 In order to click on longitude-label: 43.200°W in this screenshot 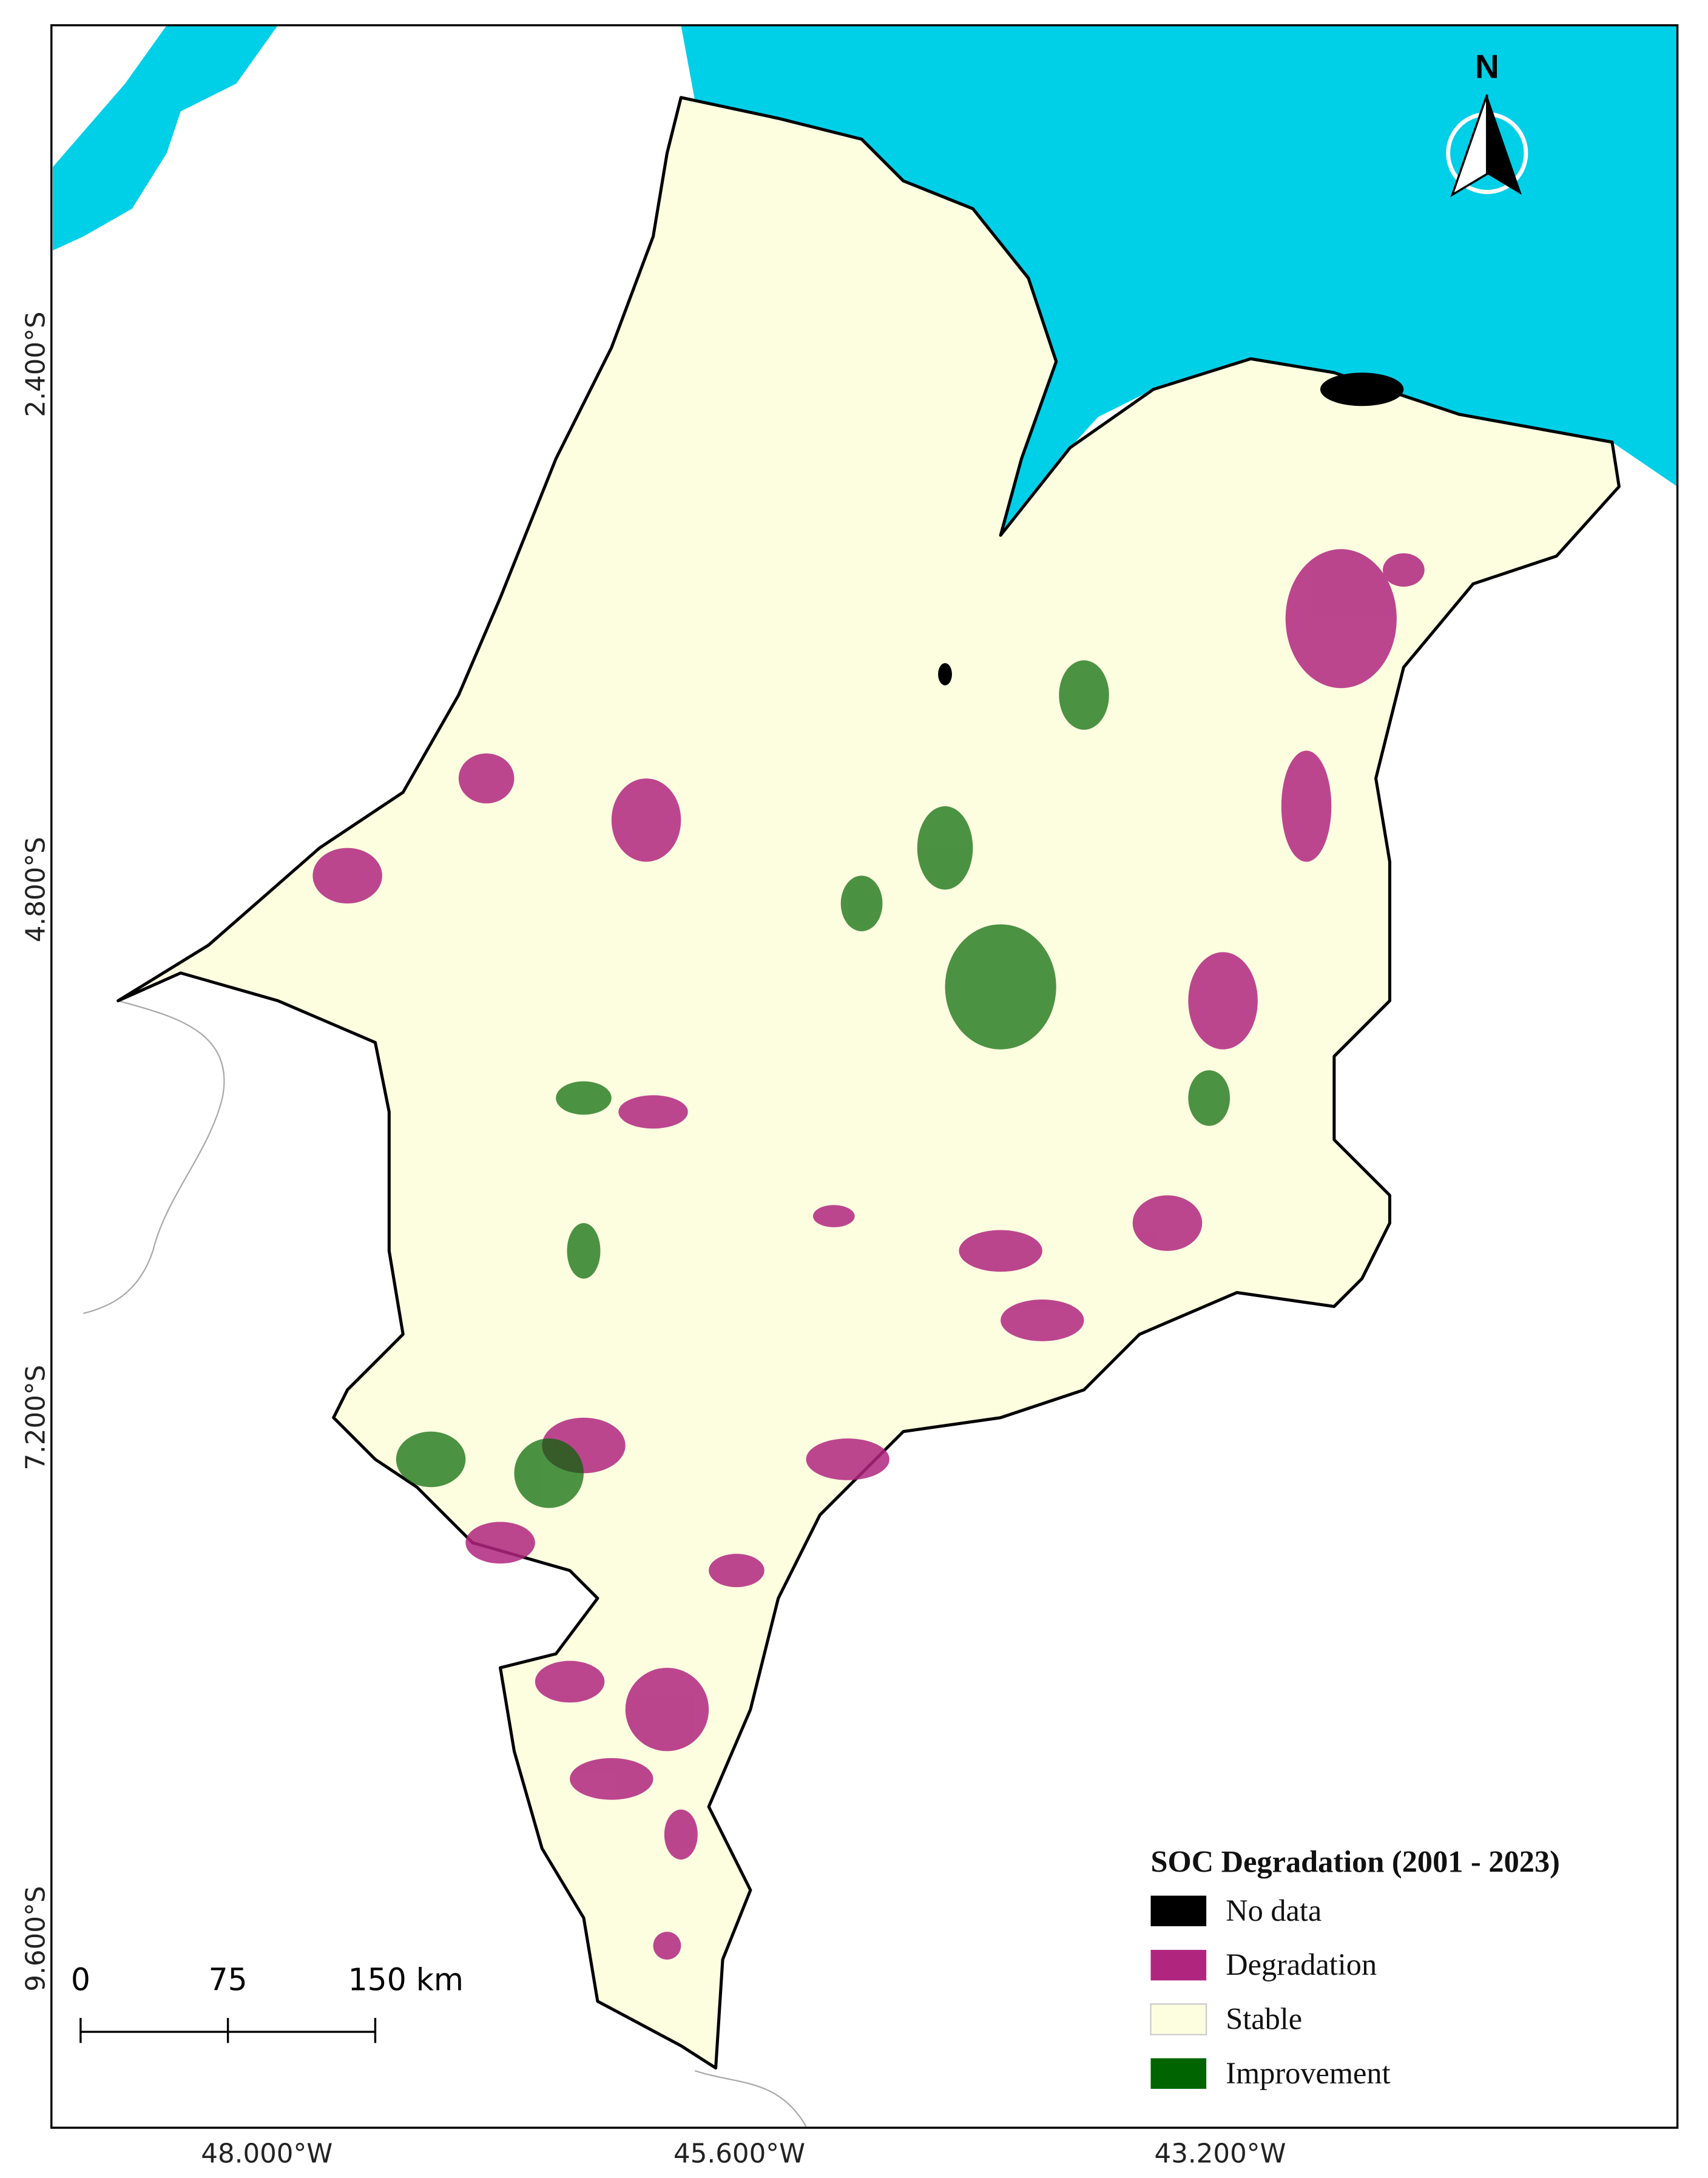, I will do `click(1220, 2154)`.